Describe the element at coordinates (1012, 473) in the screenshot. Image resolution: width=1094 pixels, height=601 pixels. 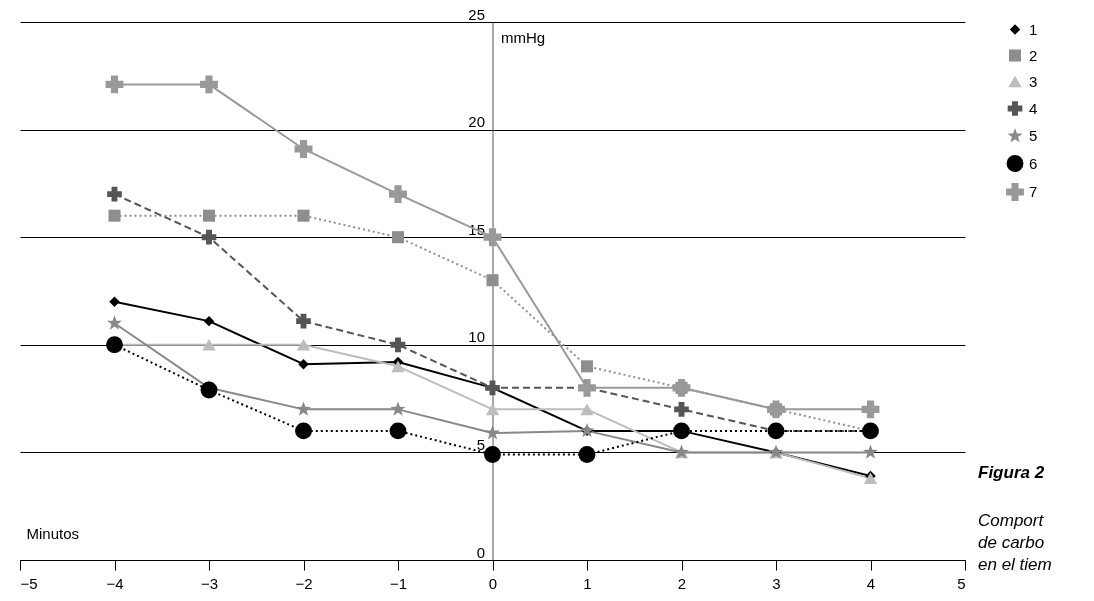
I see `text: Figura 2` at that location.